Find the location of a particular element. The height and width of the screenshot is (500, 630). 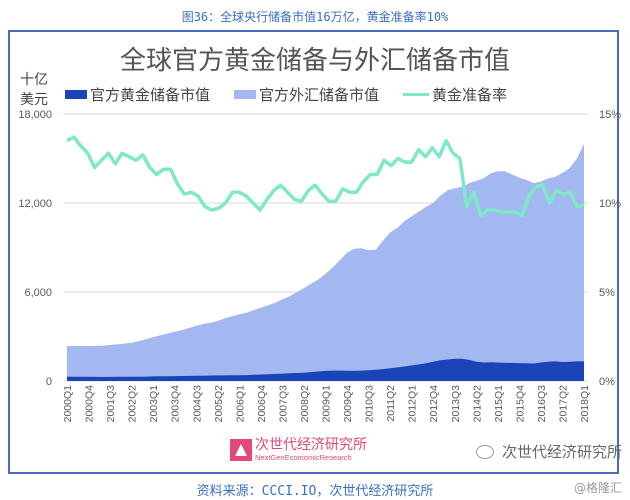

y-axis-unit-line1: 十亿 is located at coordinates (34, 80).